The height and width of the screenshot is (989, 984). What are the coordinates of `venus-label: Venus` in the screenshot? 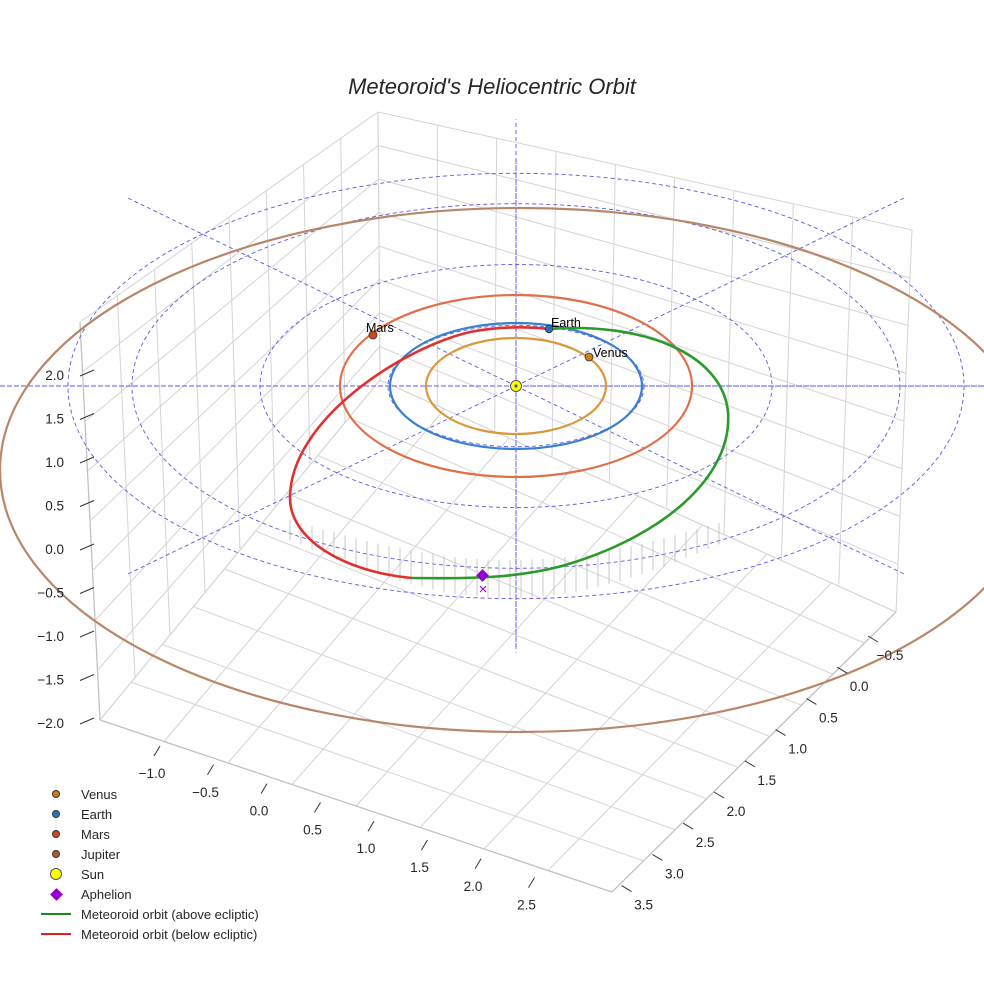 It's located at (610, 353).